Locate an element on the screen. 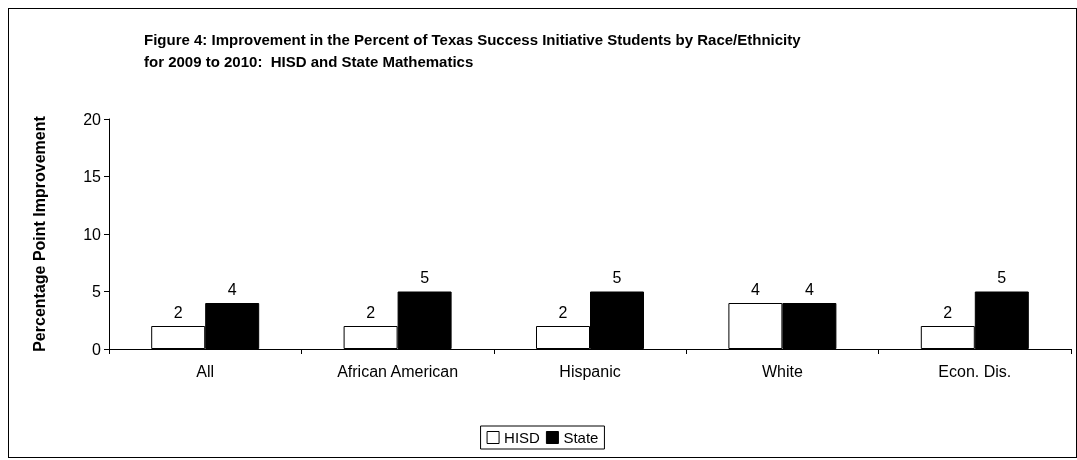 The image size is (1077, 460). x-tick-label: African American is located at coordinates (398, 371).